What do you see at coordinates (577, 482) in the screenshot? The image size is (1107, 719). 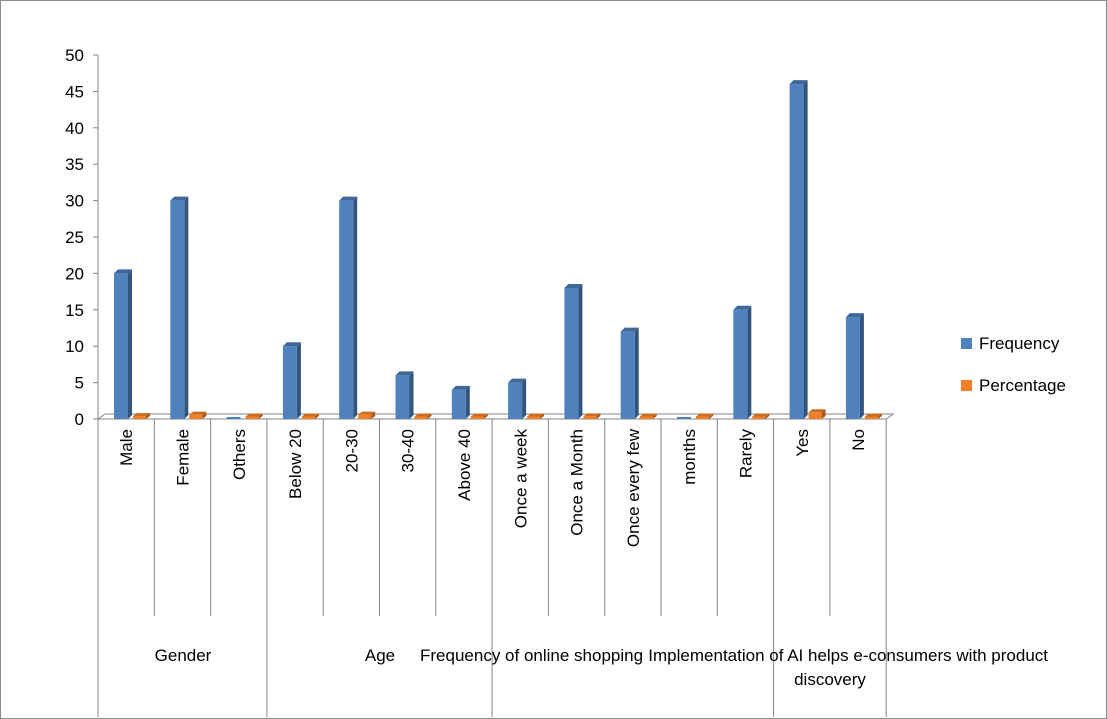 I see `x-tick-label: Once a Month` at bounding box center [577, 482].